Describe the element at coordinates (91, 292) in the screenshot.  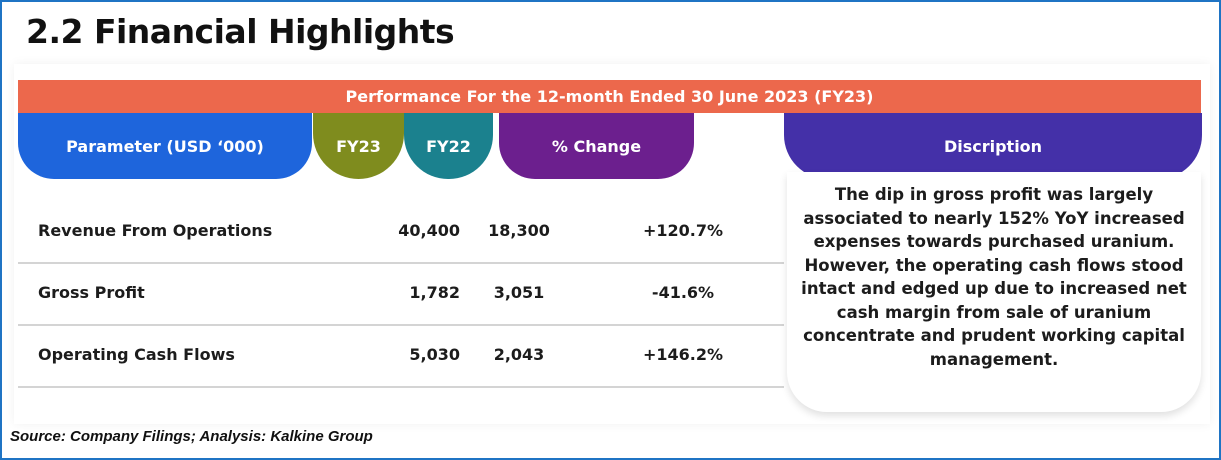
I see `row-parameter: Gross Profit` at that location.